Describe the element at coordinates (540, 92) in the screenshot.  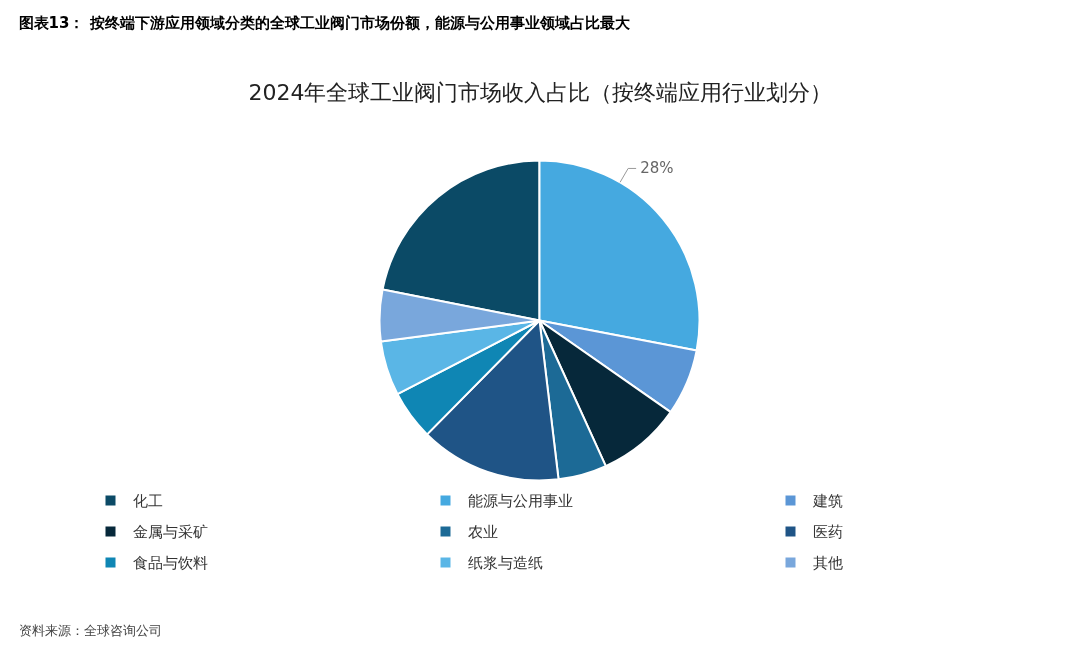
I see `chart-subtitle: 2024年全球工业阀门市场收入占比（按终端应用行业划分）` at that location.